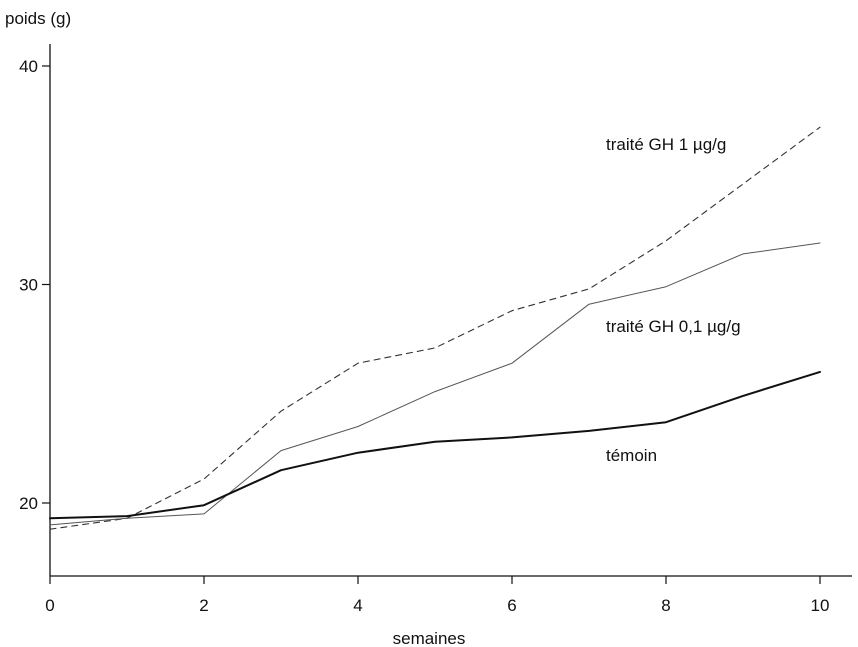 Image resolution: width=858 pixels, height=647 pixels. Describe the element at coordinates (28, 285) in the screenshot. I see `y-tick-label: 30` at that location.